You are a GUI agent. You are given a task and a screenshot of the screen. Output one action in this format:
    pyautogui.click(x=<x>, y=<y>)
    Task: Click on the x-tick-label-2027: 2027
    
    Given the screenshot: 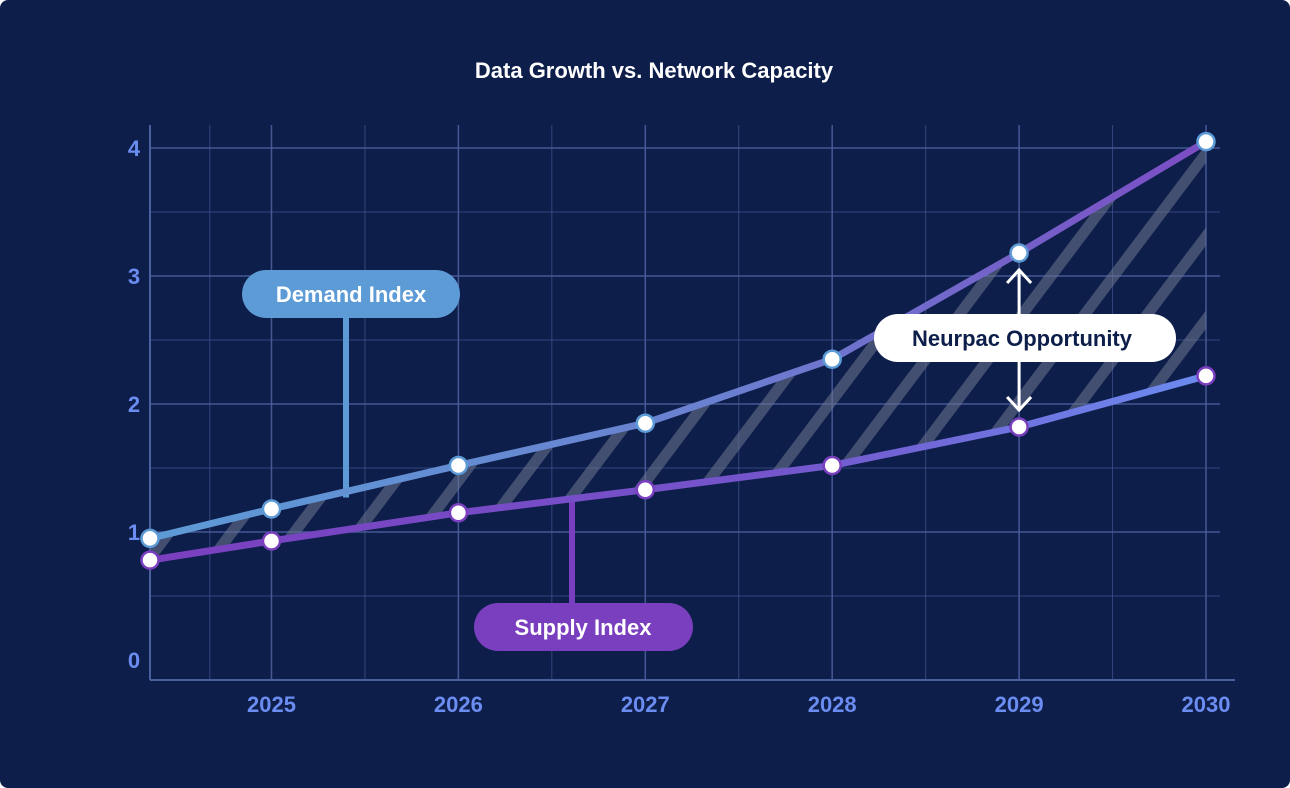 What is the action you would take?
    pyautogui.click(x=645, y=704)
    